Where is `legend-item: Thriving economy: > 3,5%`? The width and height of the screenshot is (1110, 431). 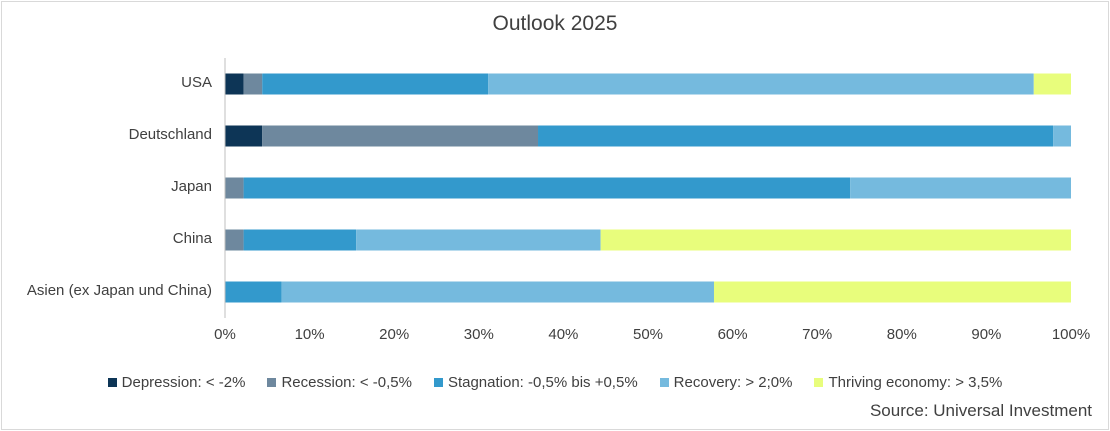
legend-item: Thriving economy: > 3,5% is located at coordinates (908, 382).